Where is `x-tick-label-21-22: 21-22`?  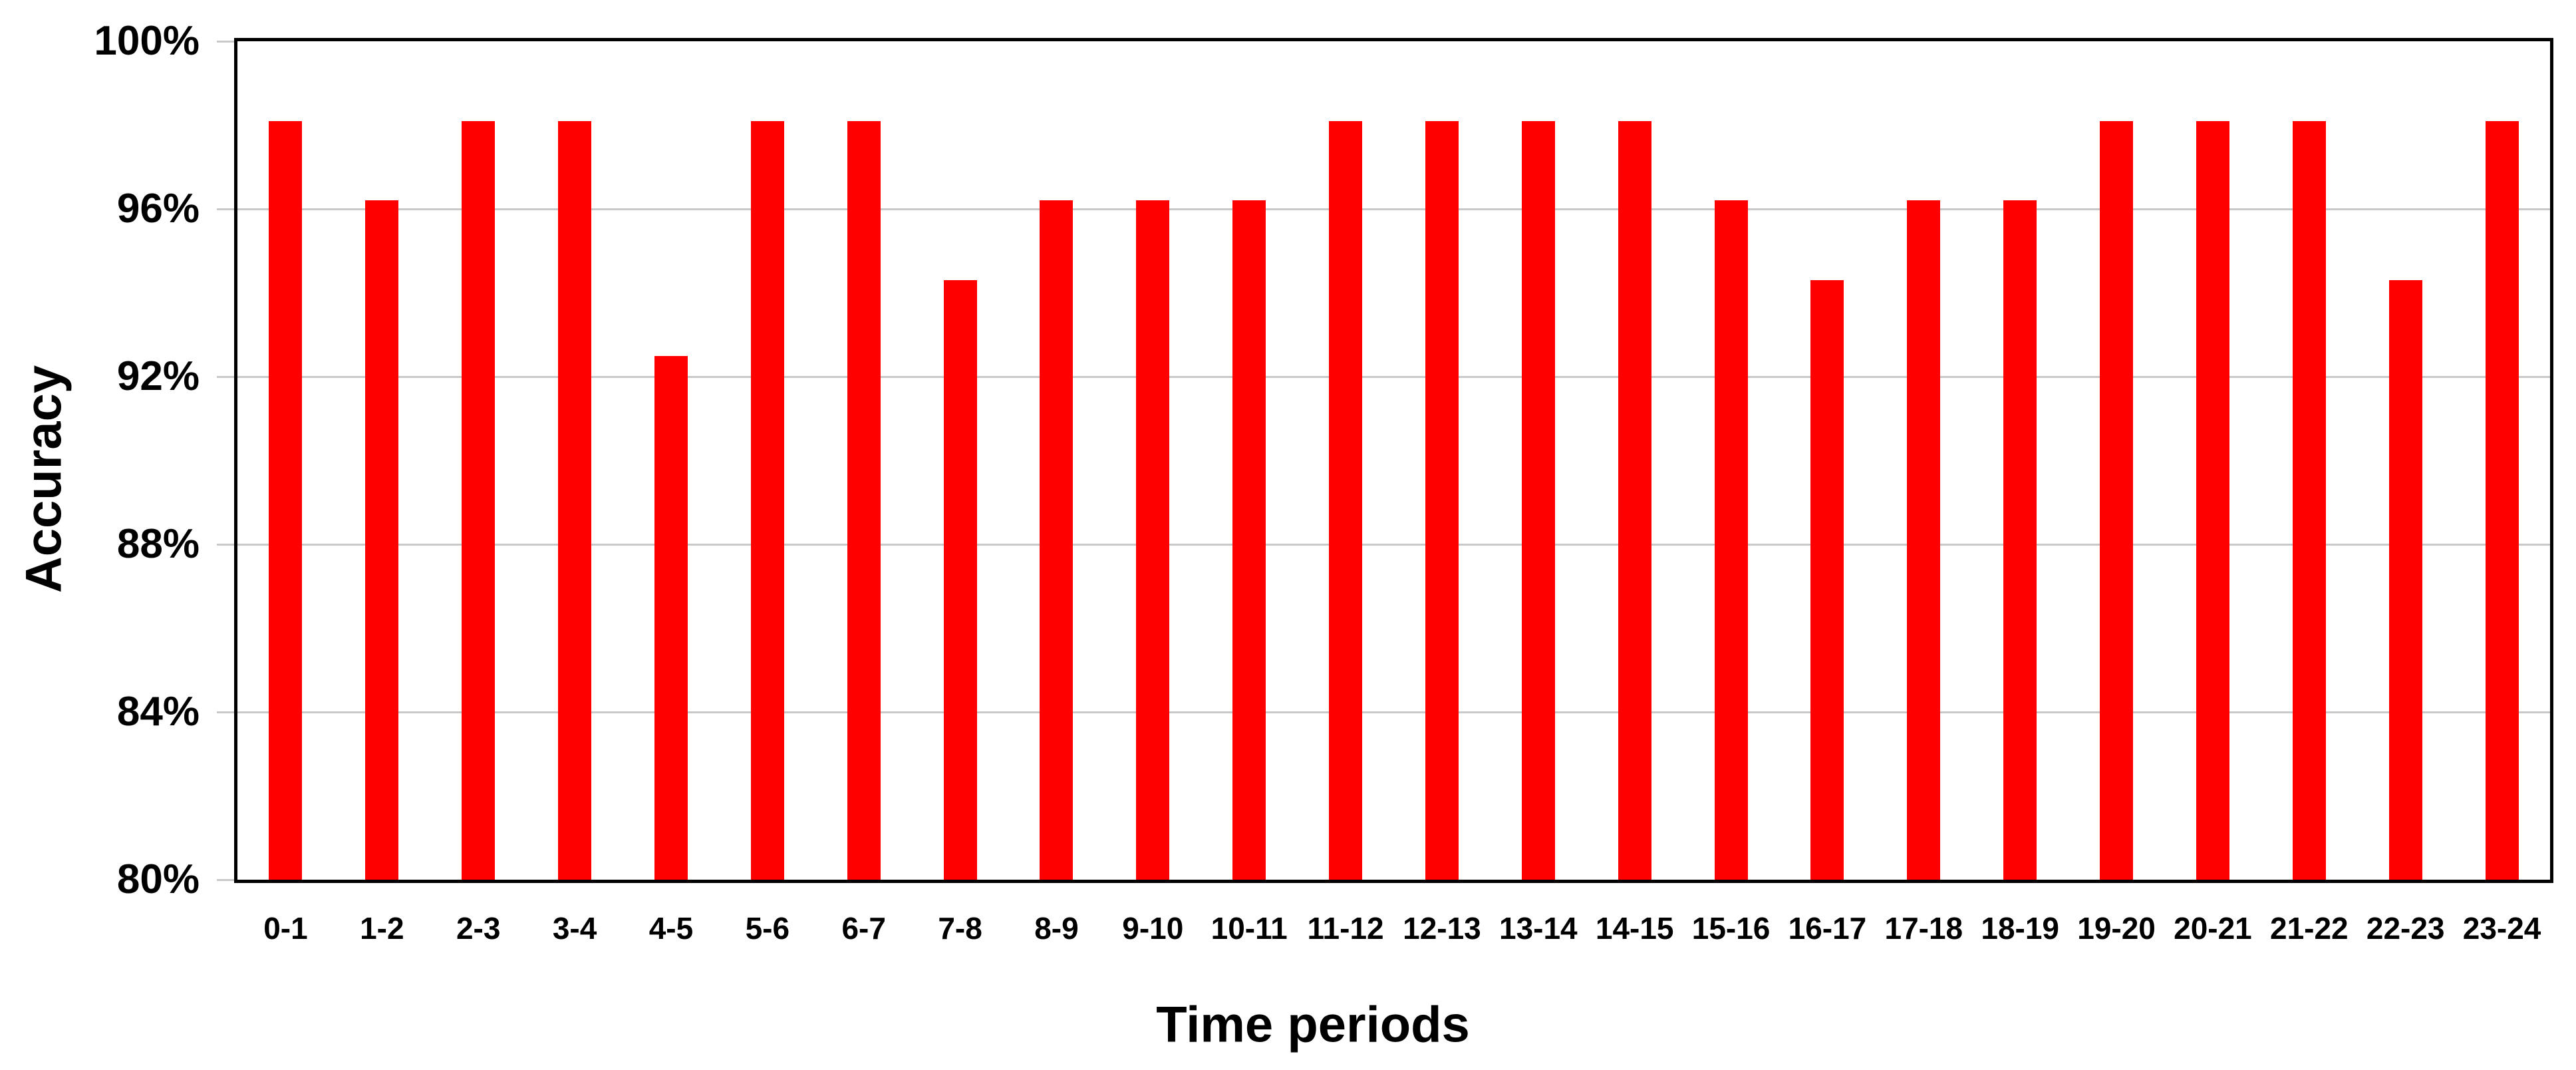 x-tick-label-21-22: 21-22 is located at coordinates (2309, 929).